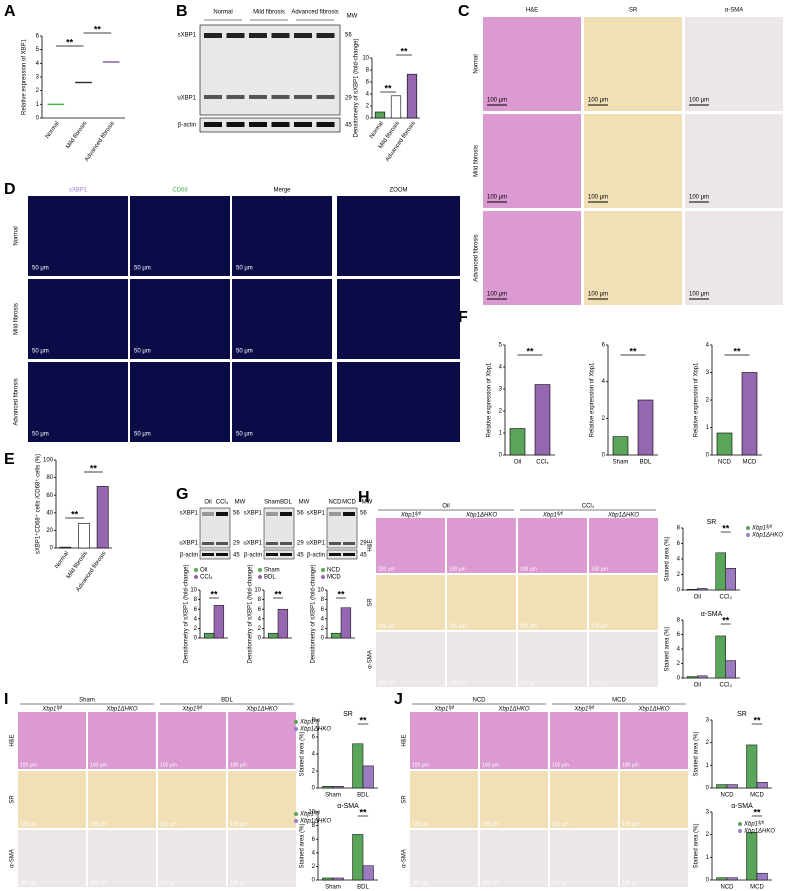  Describe the element at coordinates (399, 191) in the screenshot. I see `column-label: ZOOM` at that location.